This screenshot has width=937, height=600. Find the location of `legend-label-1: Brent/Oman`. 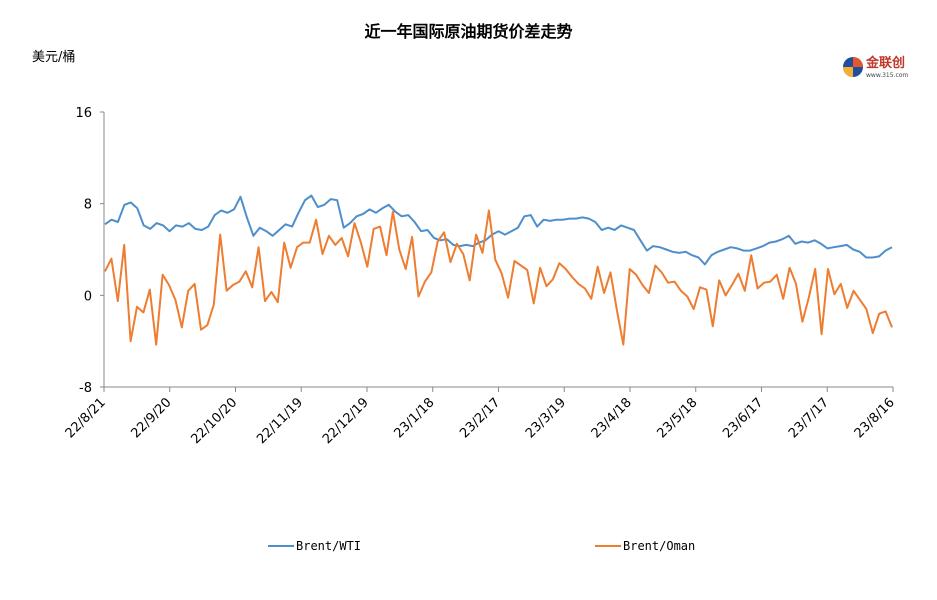

legend-label-1: Brent/Oman is located at coordinates (659, 546).